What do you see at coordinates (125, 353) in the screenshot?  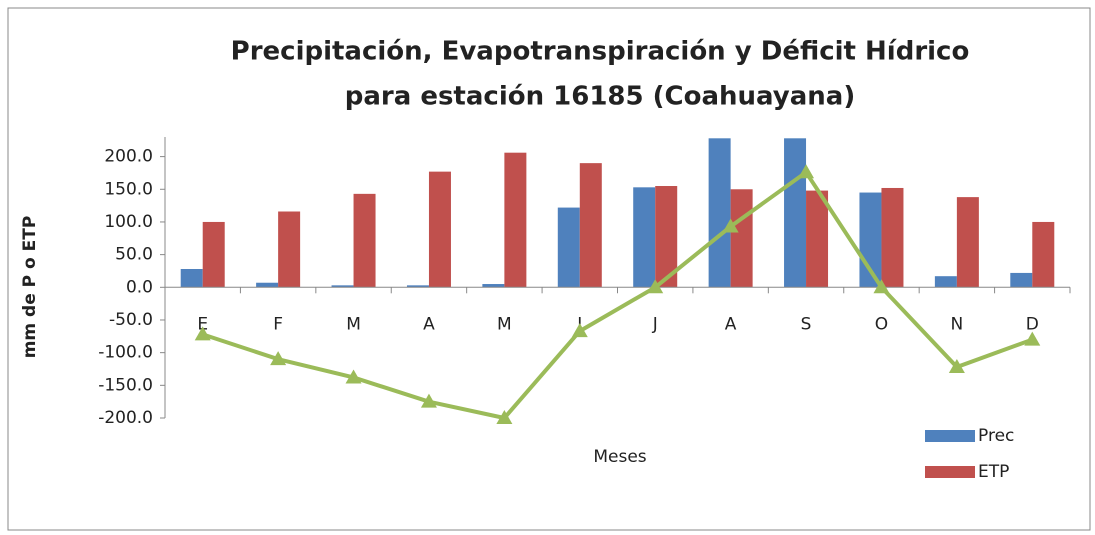 I see `y-tick-label: -100.0` at bounding box center [125, 353].